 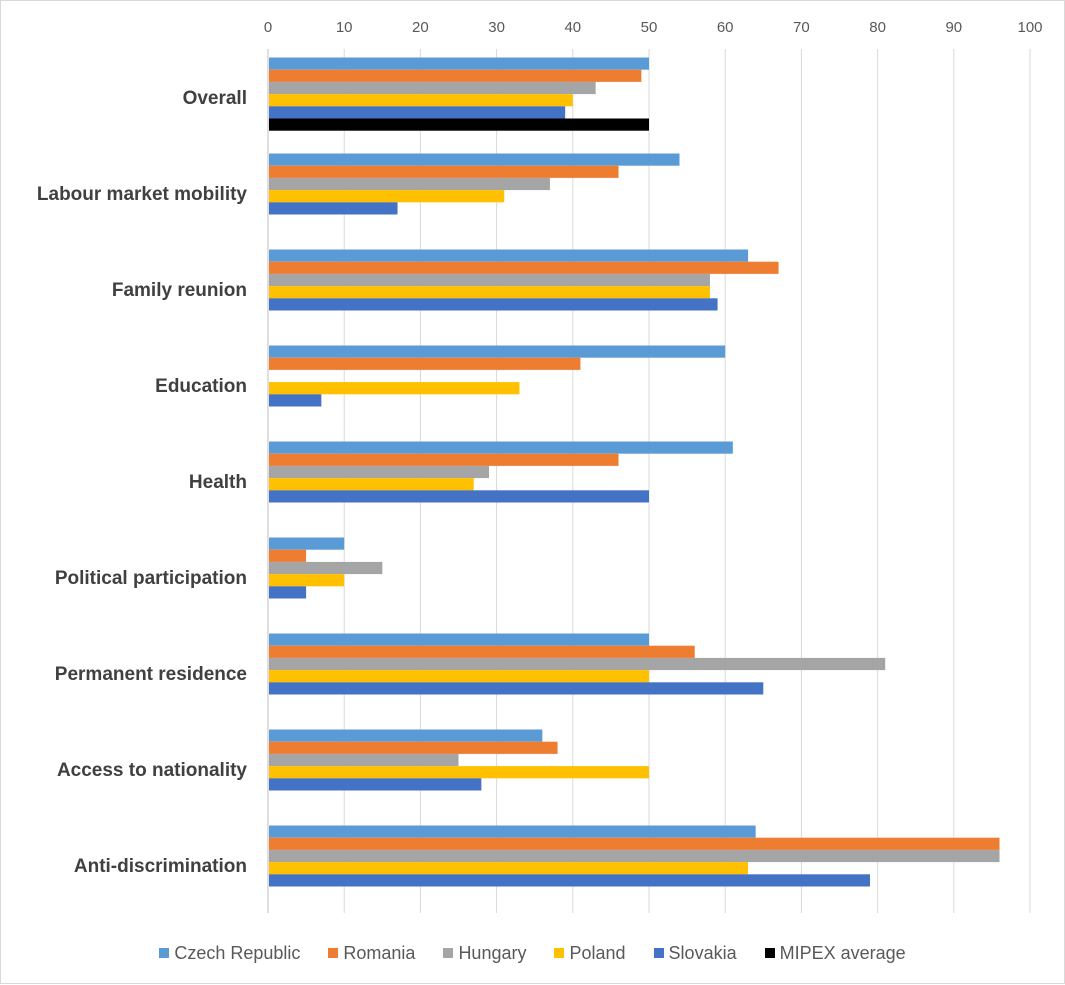 What do you see at coordinates (201, 386) in the screenshot?
I see `category-label: Education` at bounding box center [201, 386].